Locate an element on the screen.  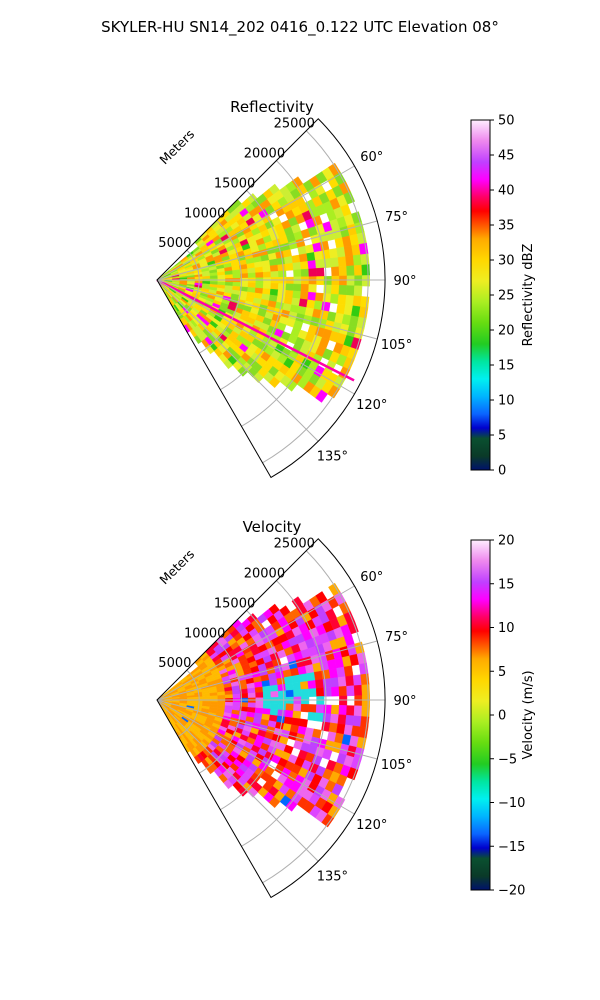
angular-tick-label: 75° is located at coordinates (396, 217).